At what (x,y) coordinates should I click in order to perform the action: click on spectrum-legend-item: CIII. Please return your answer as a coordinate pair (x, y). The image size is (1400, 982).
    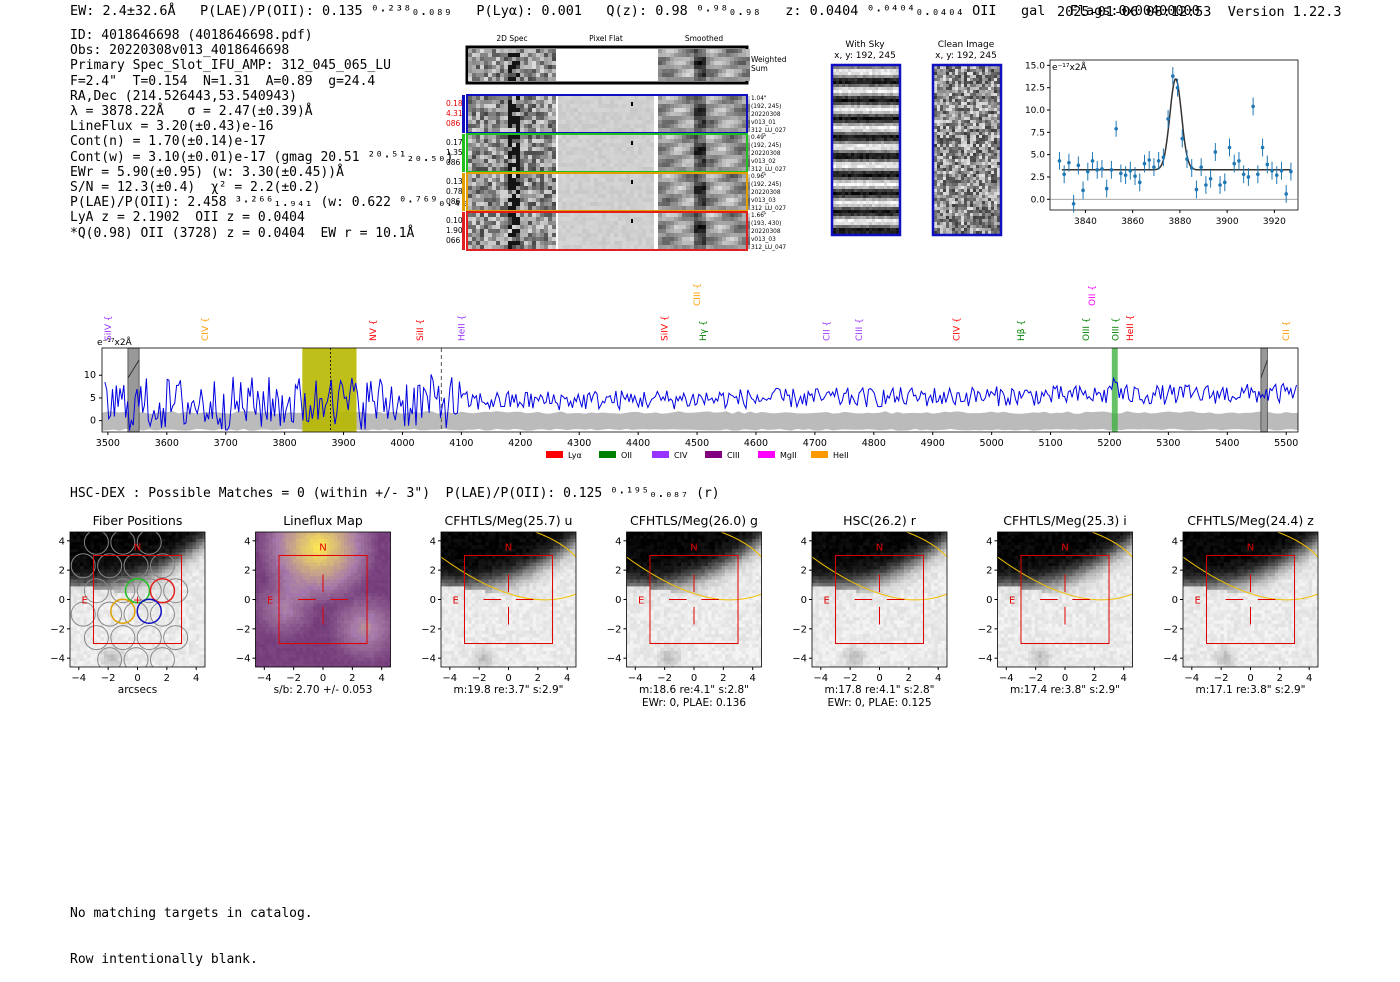
    Looking at the image, I should click on (722, 455).